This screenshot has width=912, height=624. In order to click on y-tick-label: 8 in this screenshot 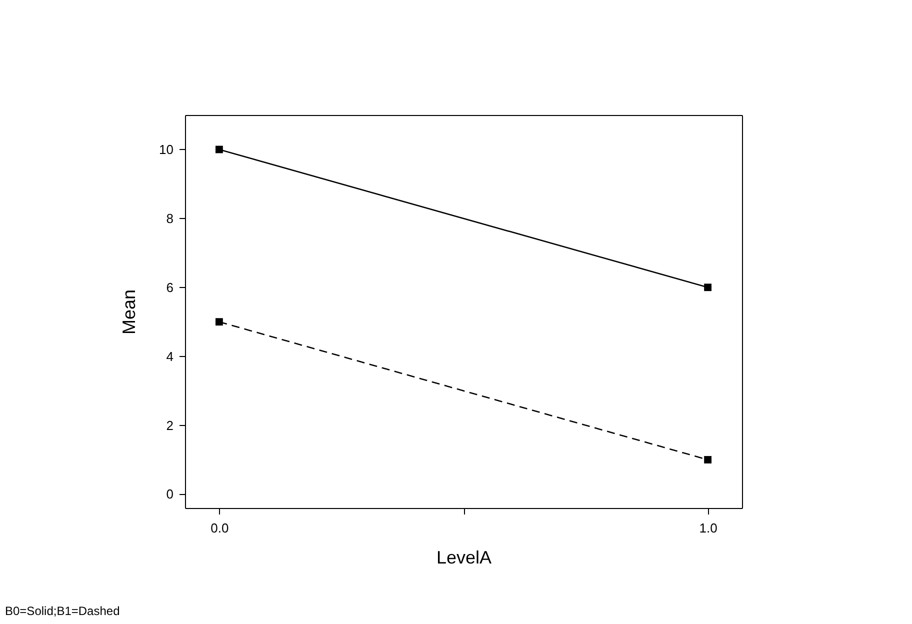, I will do `click(170, 218)`.